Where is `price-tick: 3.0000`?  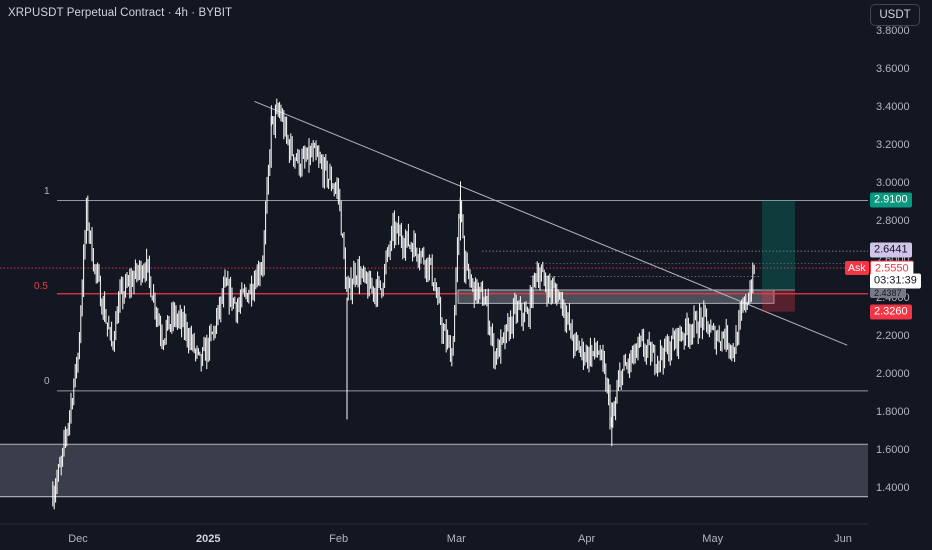 price-tick: 3.0000 is located at coordinates (893, 183).